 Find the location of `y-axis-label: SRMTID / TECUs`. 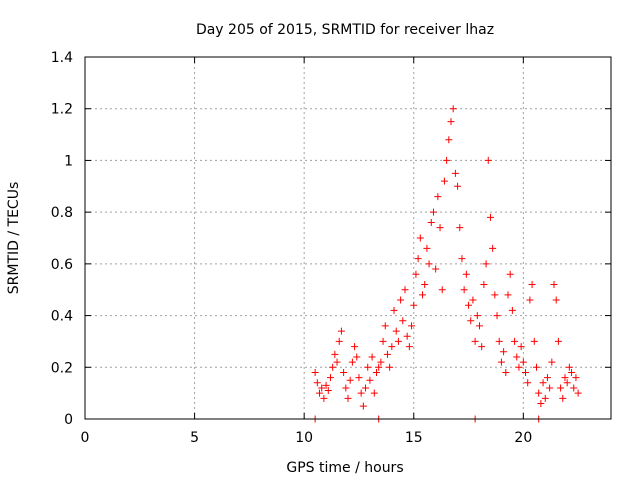

y-axis-label: SRMTID / TECUs is located at coordinates (14, 238).